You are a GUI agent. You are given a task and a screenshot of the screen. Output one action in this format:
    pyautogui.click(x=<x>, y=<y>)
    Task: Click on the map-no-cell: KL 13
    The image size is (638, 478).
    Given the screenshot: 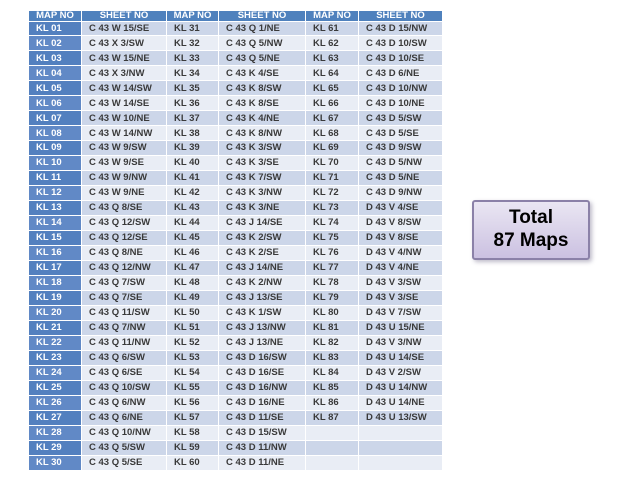 What is the action you would take?
    pyautogui.click(x=55, y=208)
    